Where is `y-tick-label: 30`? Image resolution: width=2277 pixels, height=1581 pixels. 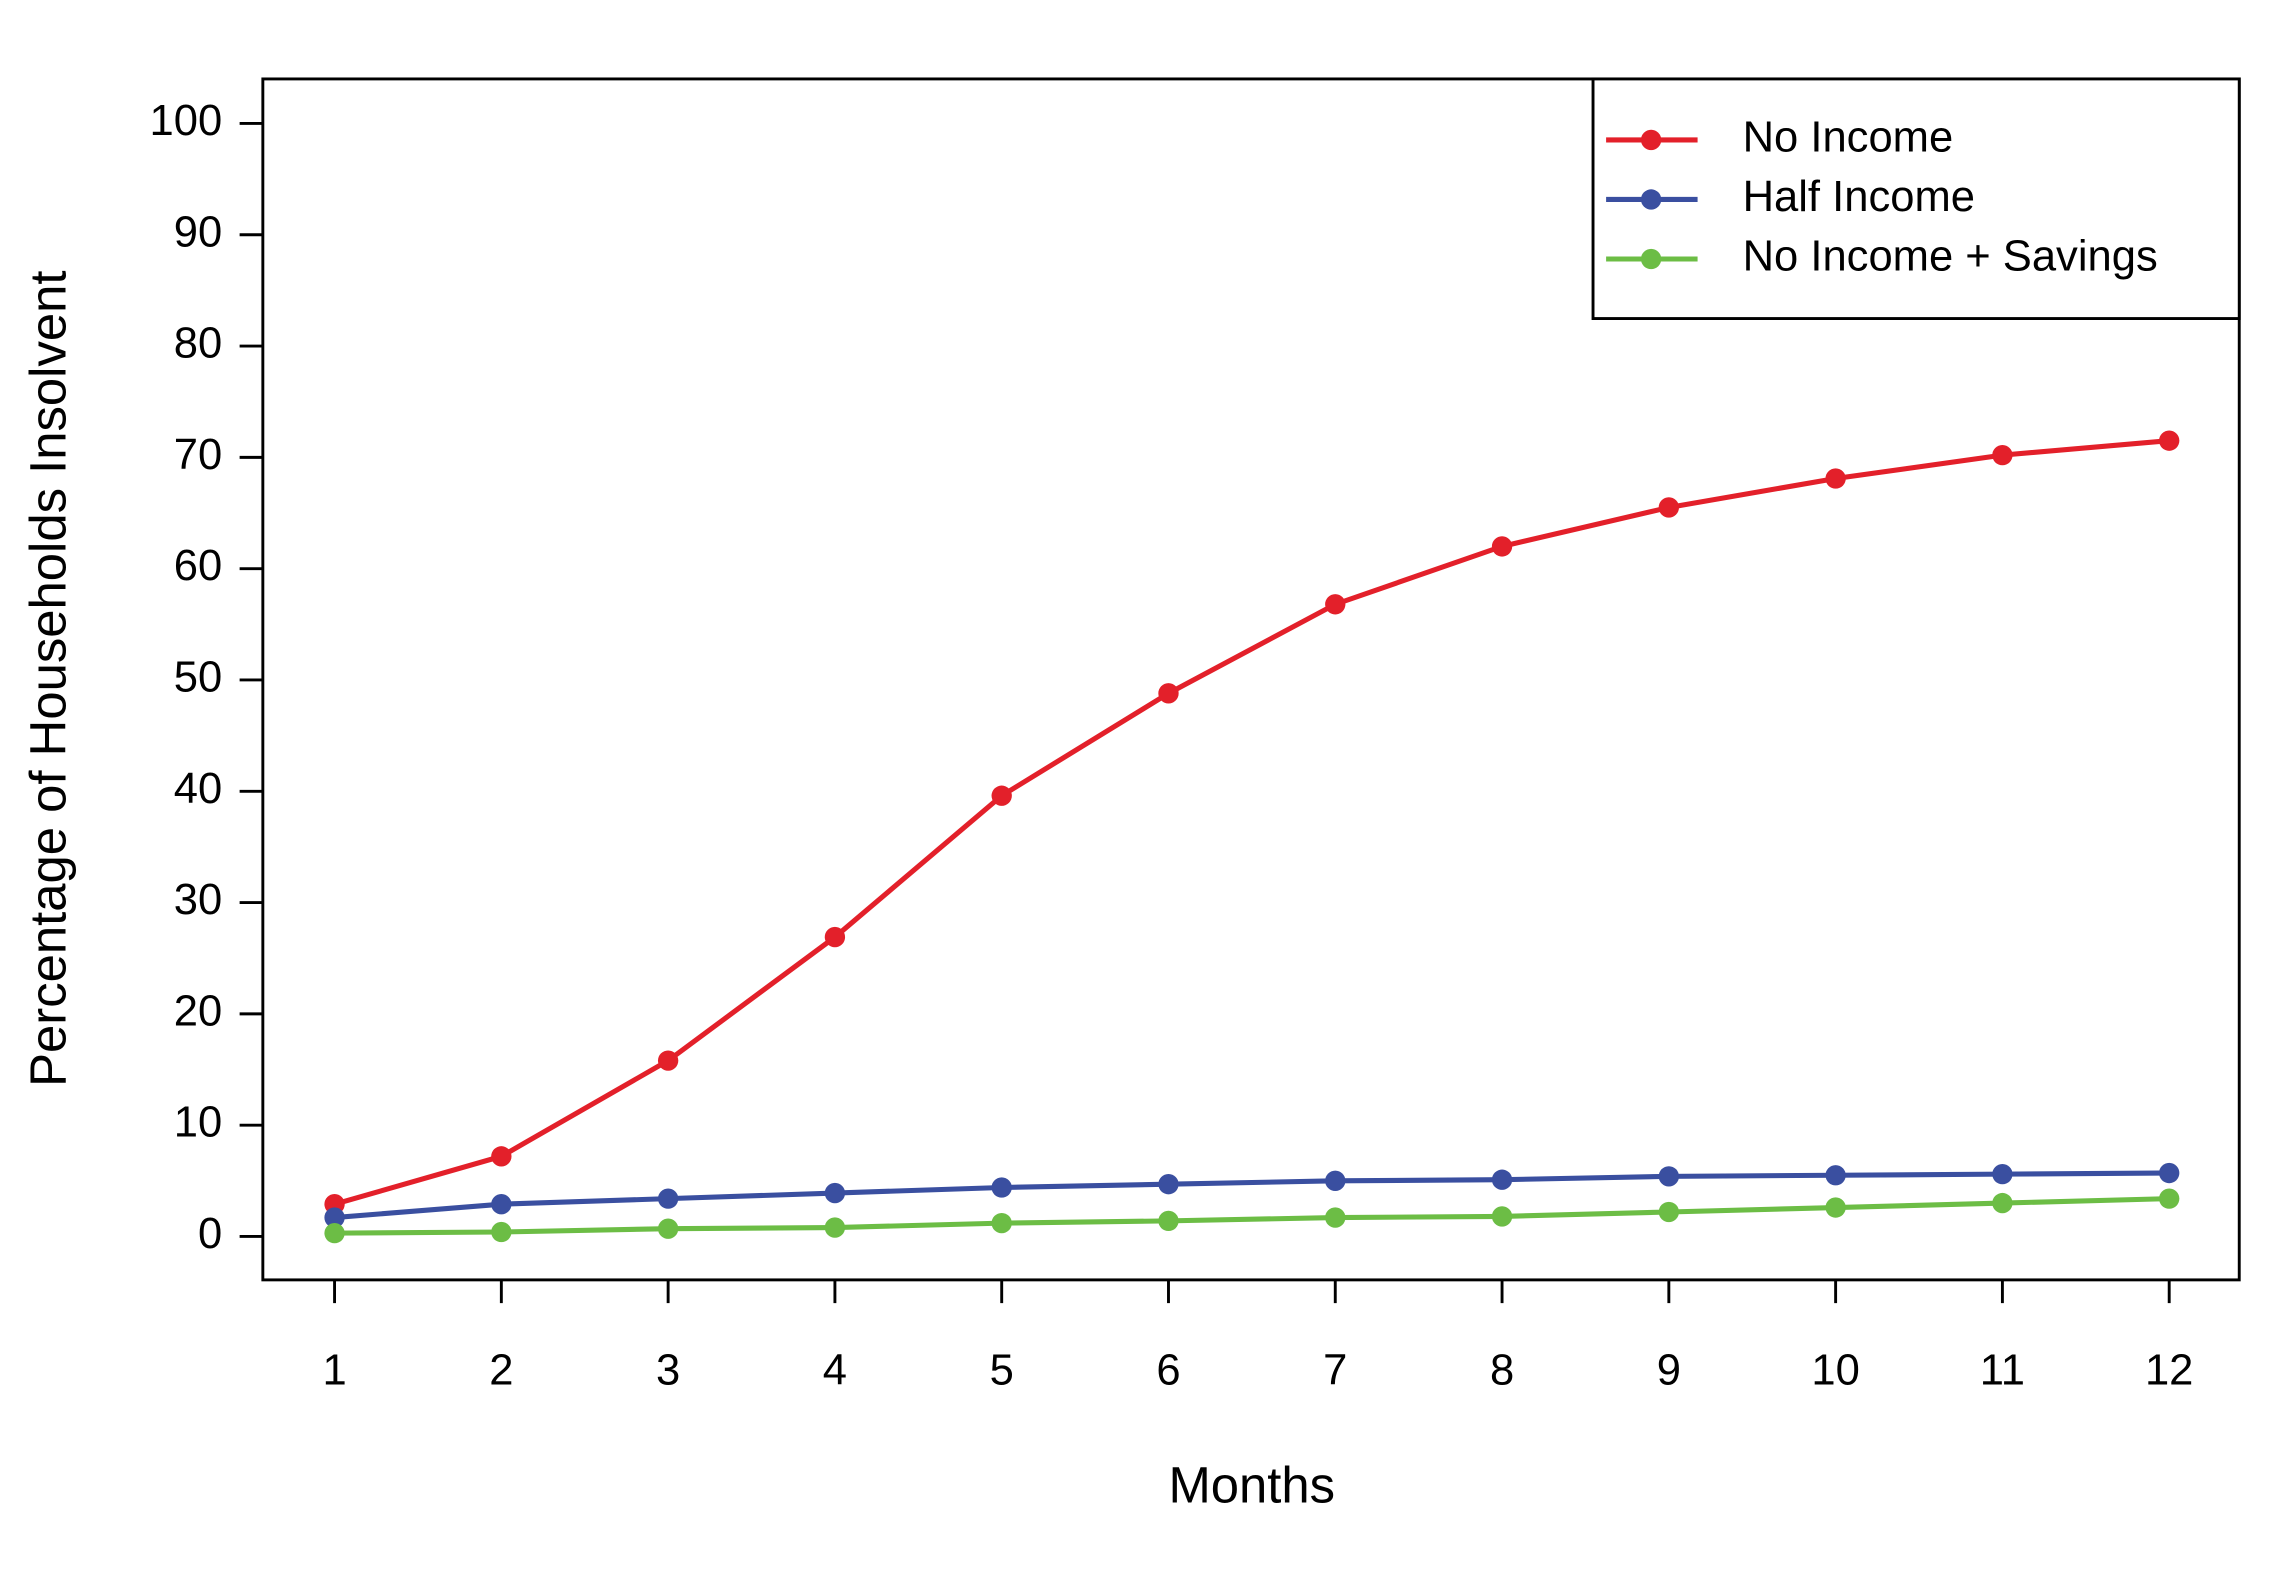
y-tick-label: 30 is located at coordinates (198, 900).